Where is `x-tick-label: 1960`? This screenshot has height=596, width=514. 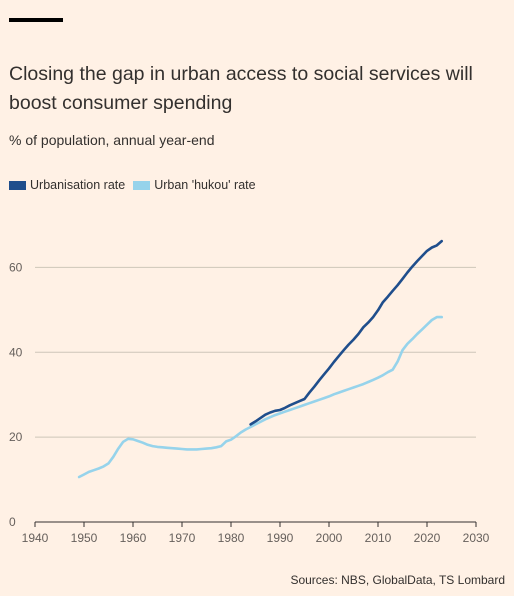 x-tick-label: 1960 is located at coordinates (133, 538).